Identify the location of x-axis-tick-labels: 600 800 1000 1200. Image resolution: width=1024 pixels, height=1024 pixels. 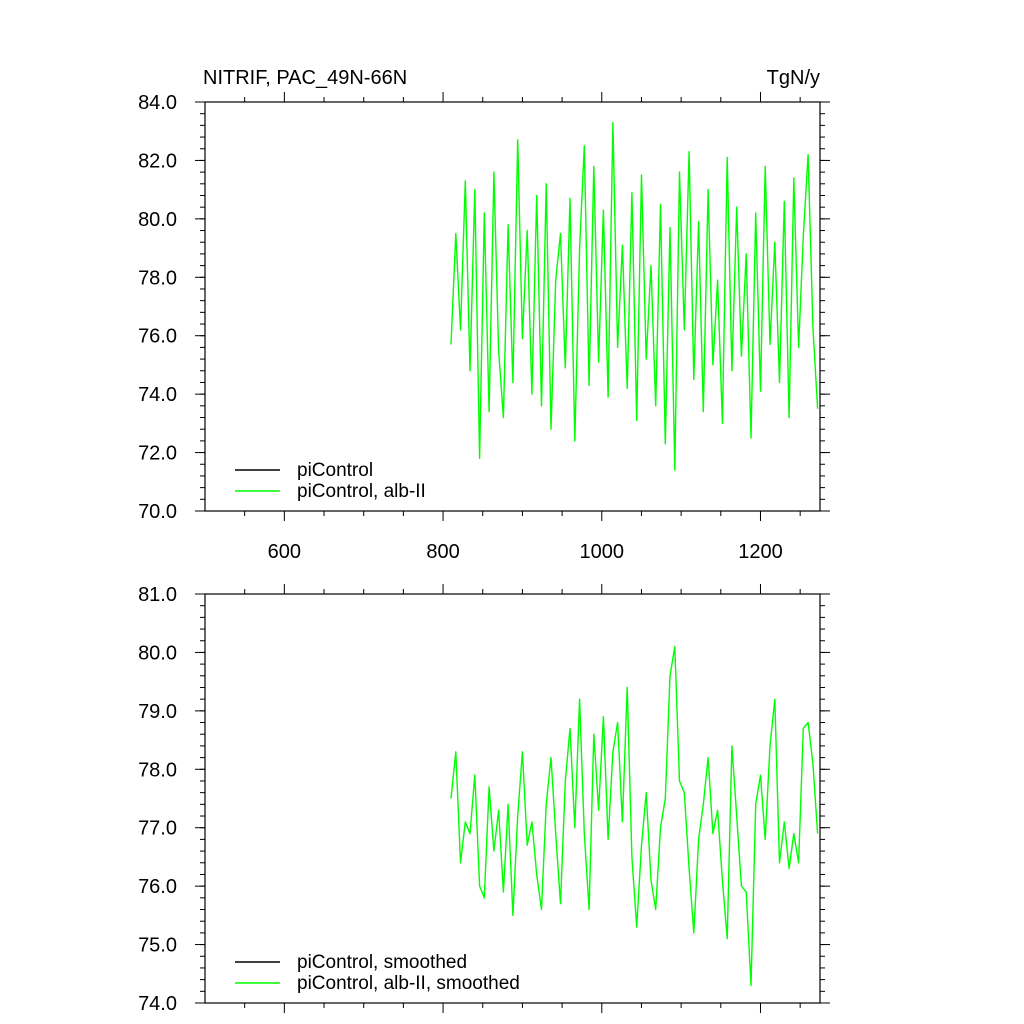
(525, 552).